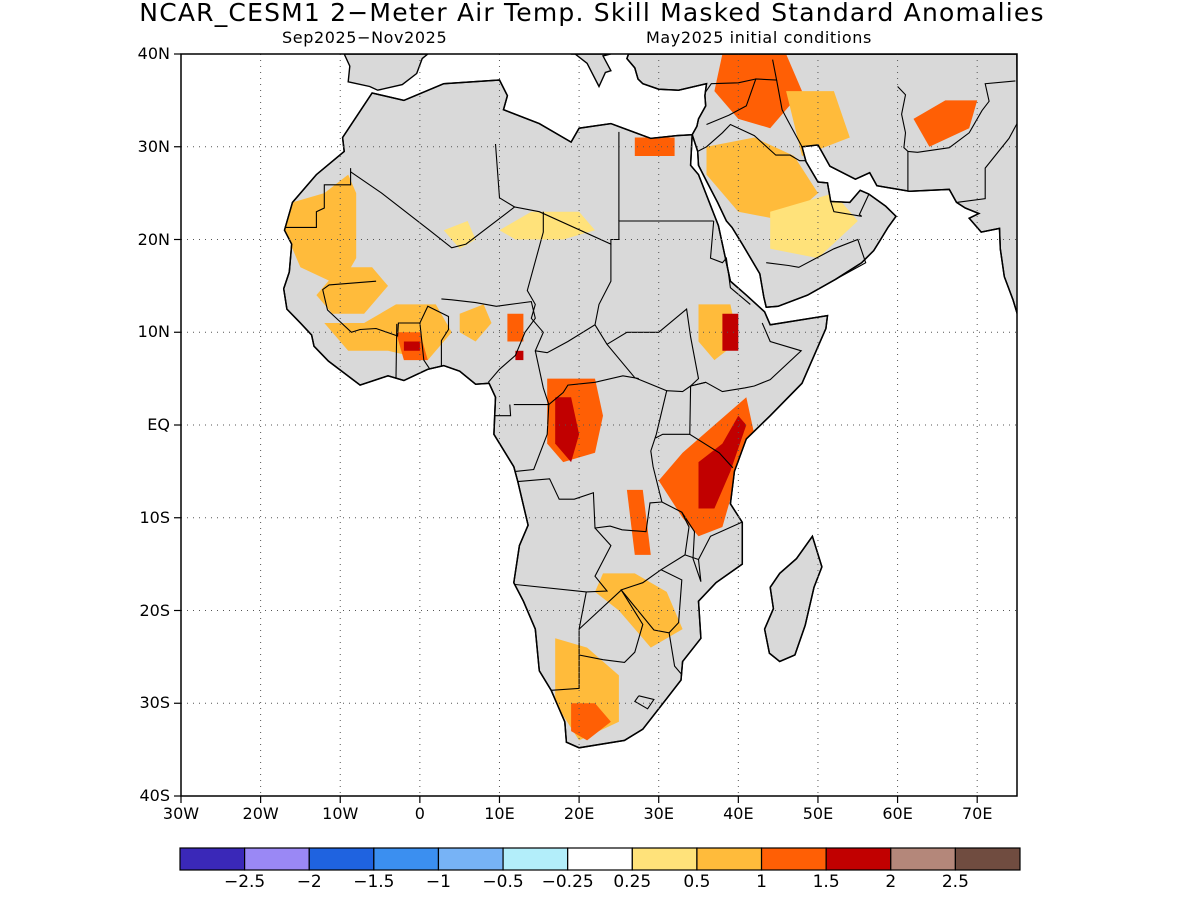 The width and height of the screenshot is (1200, 900). I want to click on lon-label-30w: 30W, so click(181, 813).